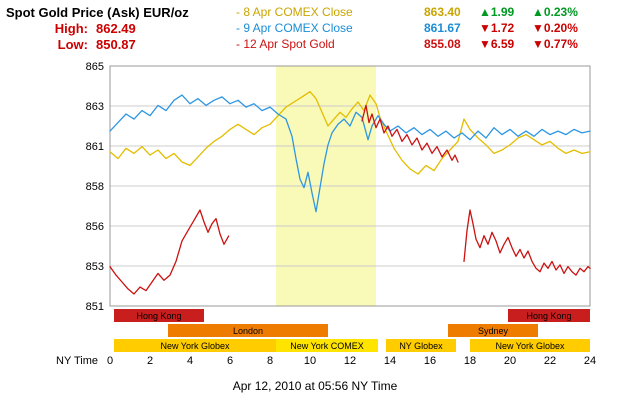 This screenshot has width=630, height=400. Describe the element at coordinates (442, 44) in the screenshot. I see `legend-value-12-apr: 855.08` at that location.